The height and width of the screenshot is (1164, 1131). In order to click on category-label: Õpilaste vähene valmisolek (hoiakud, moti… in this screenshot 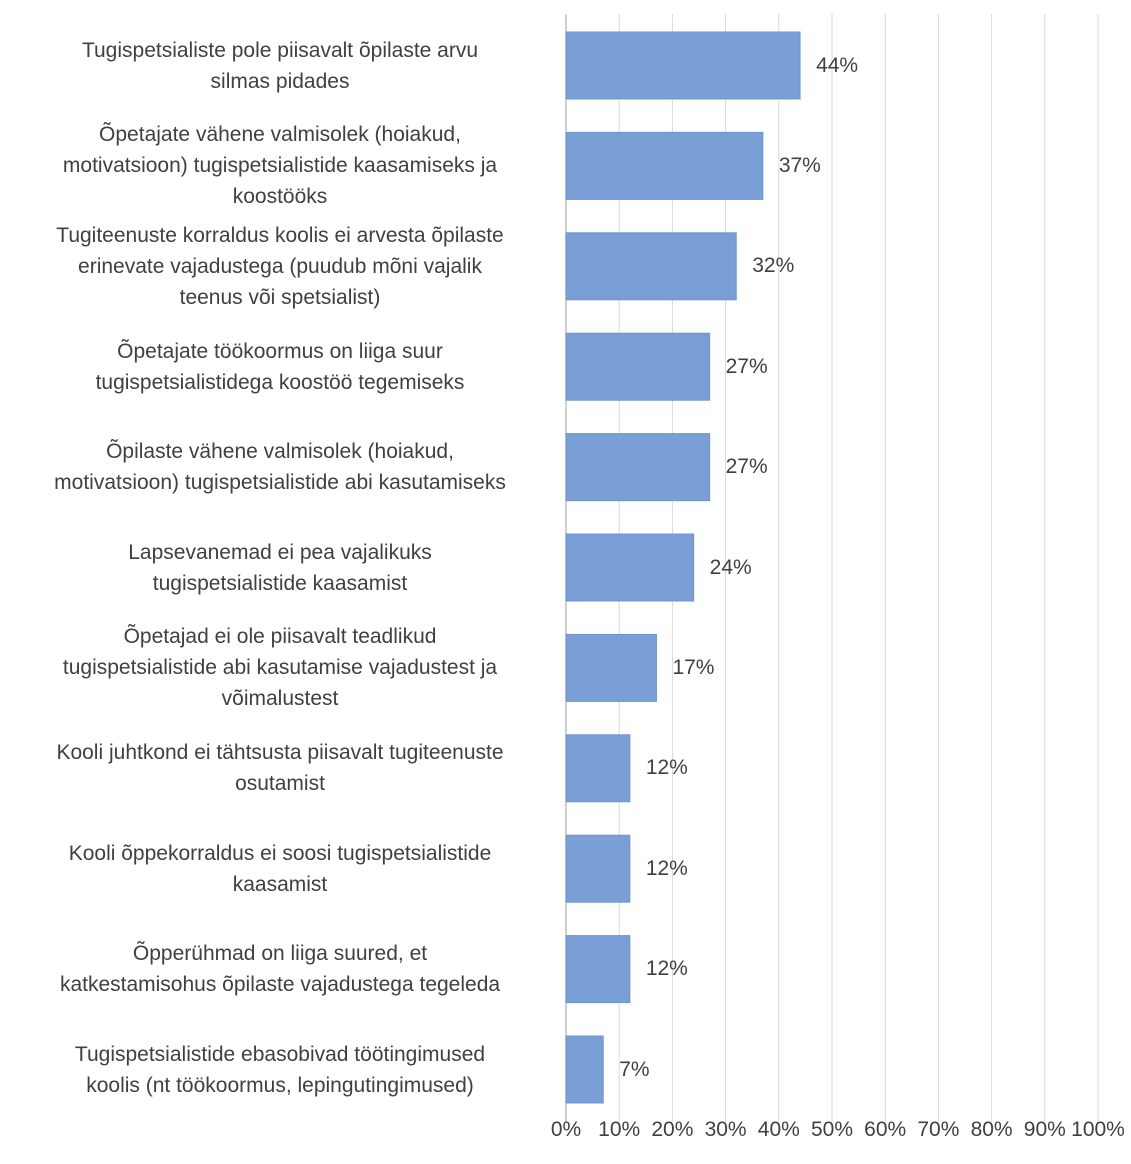, I will do `click(280, 467)`.